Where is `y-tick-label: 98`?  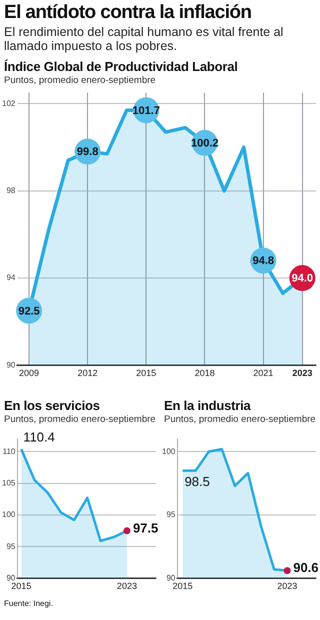 y-tick-label: 98 is located at coordinates (11, 191).